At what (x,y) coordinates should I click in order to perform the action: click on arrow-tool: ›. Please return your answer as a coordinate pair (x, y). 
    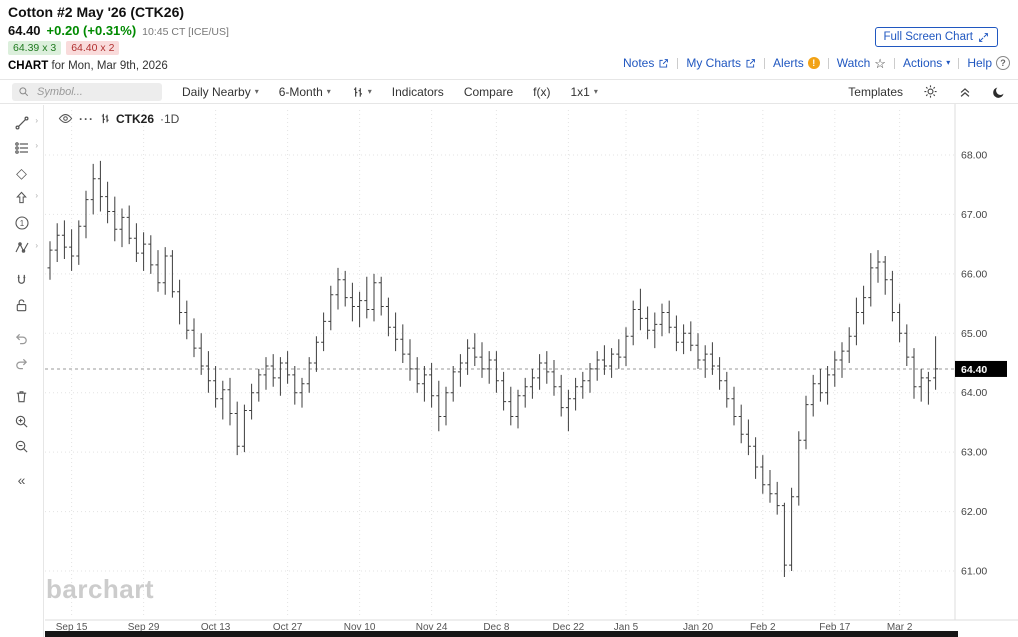
    Looking at the image, I should click on (21, 197).